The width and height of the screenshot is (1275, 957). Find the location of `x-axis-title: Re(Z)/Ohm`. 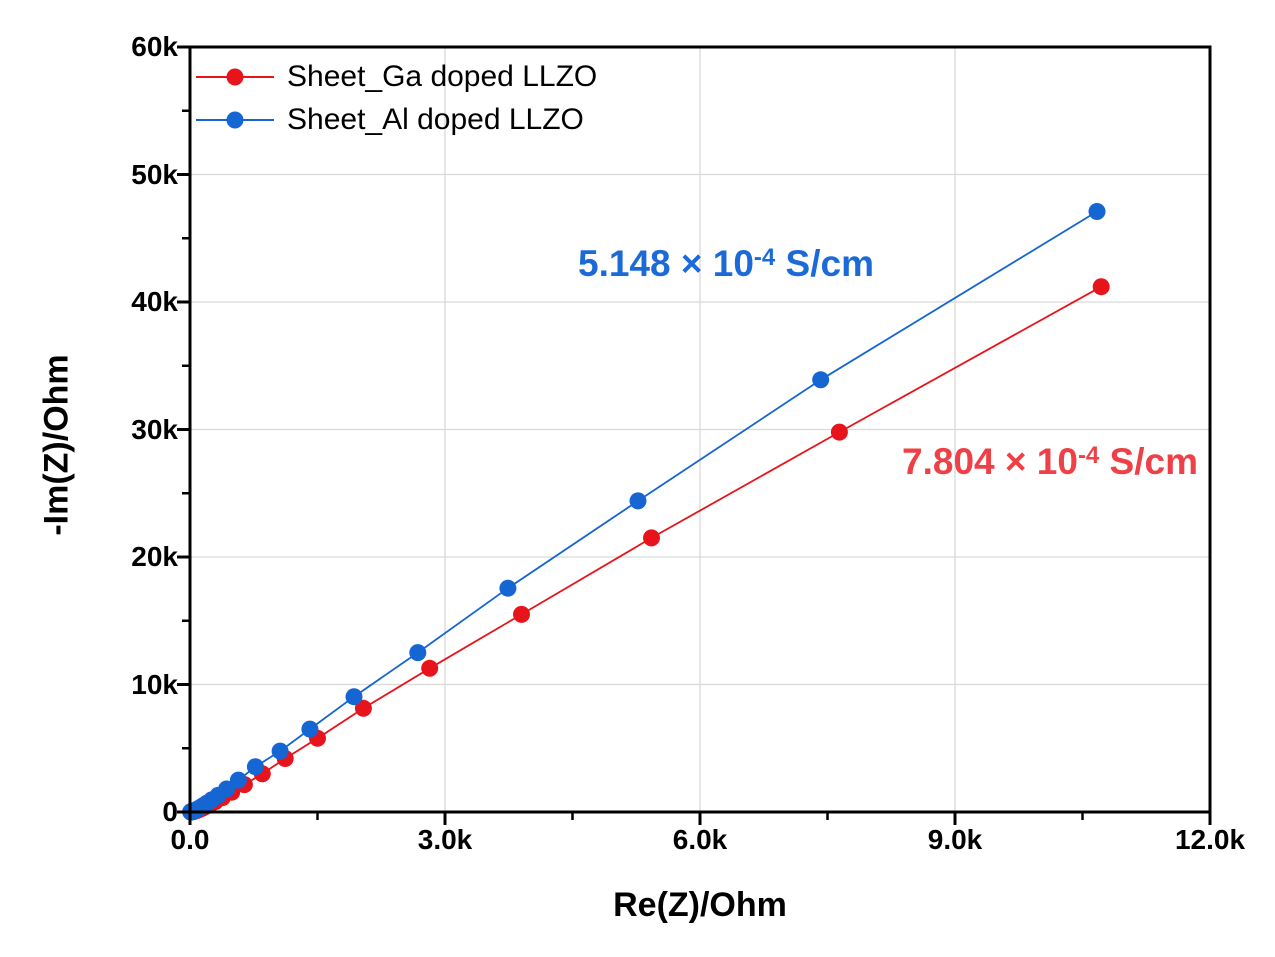

x-axis-title: Re(Z)/Ohm is located at coordinates (700, 905).